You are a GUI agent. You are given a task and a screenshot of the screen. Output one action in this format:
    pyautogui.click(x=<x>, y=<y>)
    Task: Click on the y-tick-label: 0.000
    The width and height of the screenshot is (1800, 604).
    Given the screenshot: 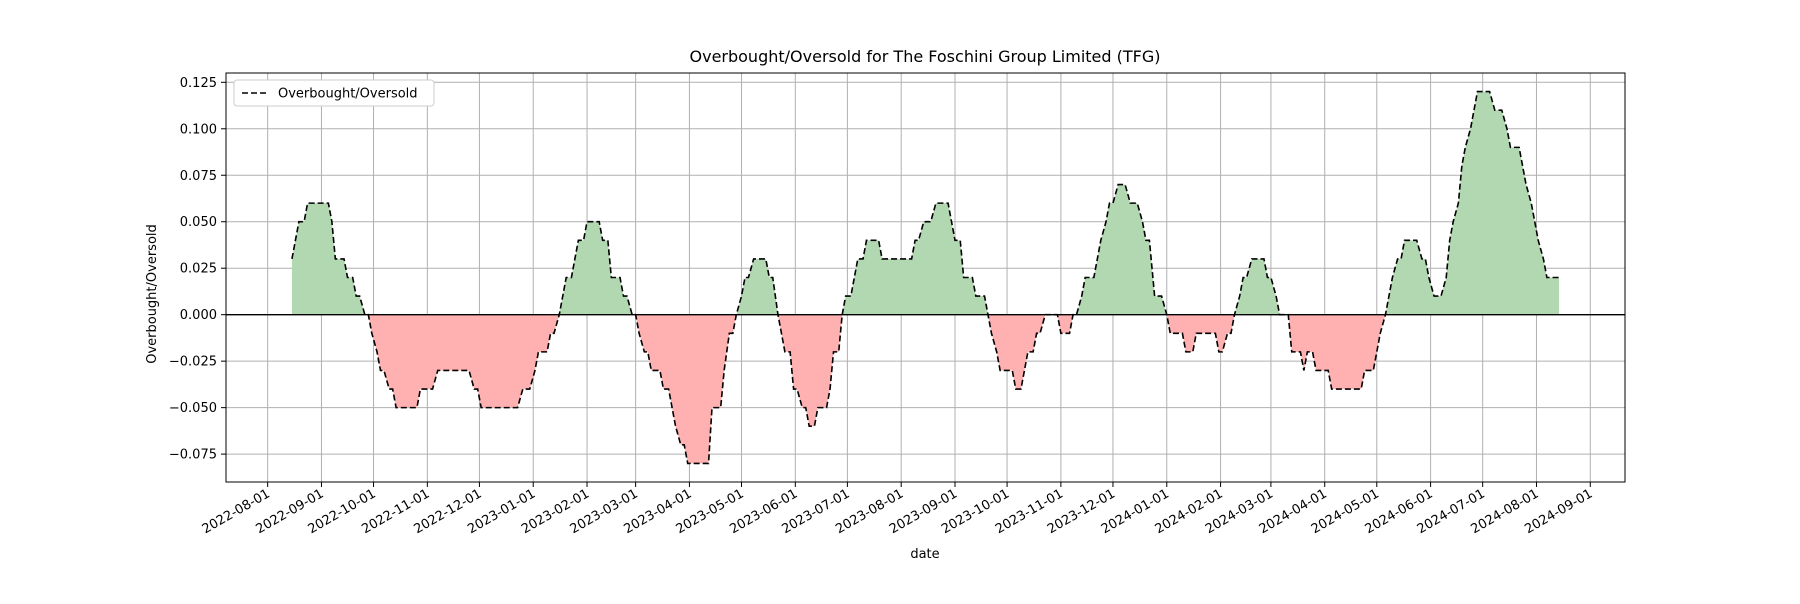 What is the action you would take?
    pyautogui.click(x=198, y=315)
    